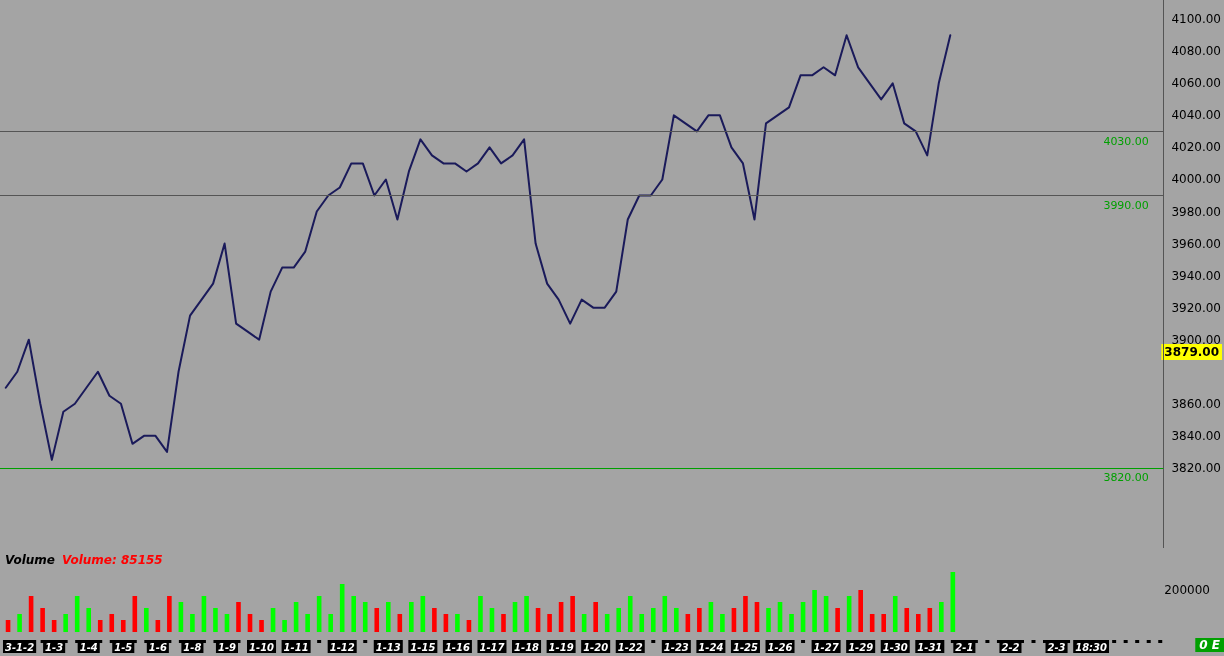 The image size is (1224, 656). Describe the element at coordinates (1196, 211) in the screenshot. I see `y-tick-label: 3980.00` at that location.